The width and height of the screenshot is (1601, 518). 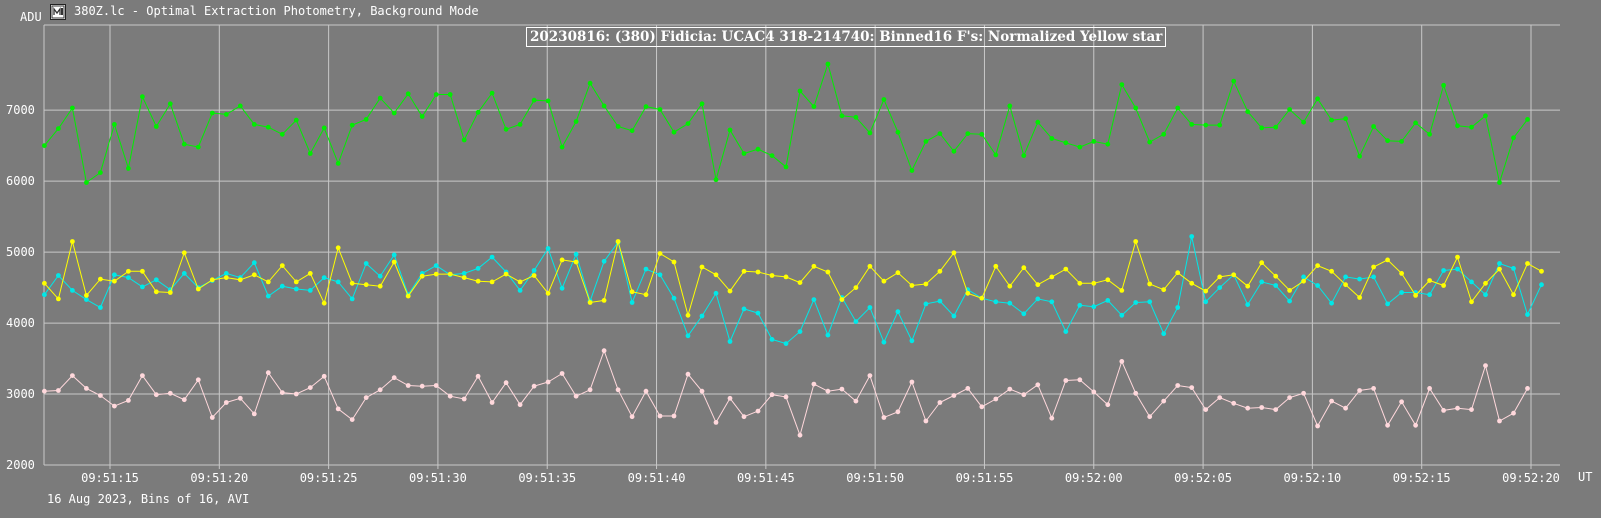 What do you see at coordinates (875, 478) in the screenshot?
I see `x-tick-label: 09:51:50` at bounding box center [875, 478].